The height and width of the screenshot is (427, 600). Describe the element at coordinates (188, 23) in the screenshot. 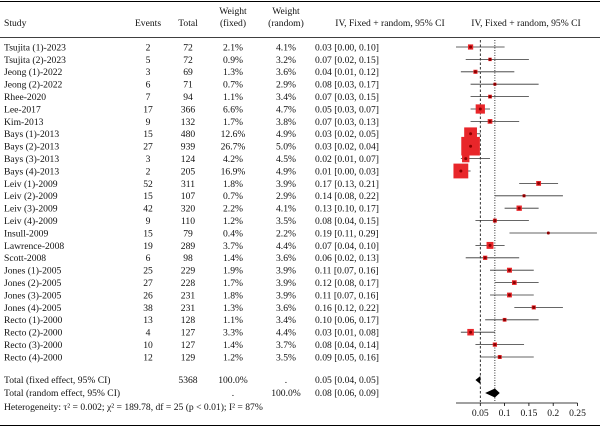

I see `header-total: Total` at that location.